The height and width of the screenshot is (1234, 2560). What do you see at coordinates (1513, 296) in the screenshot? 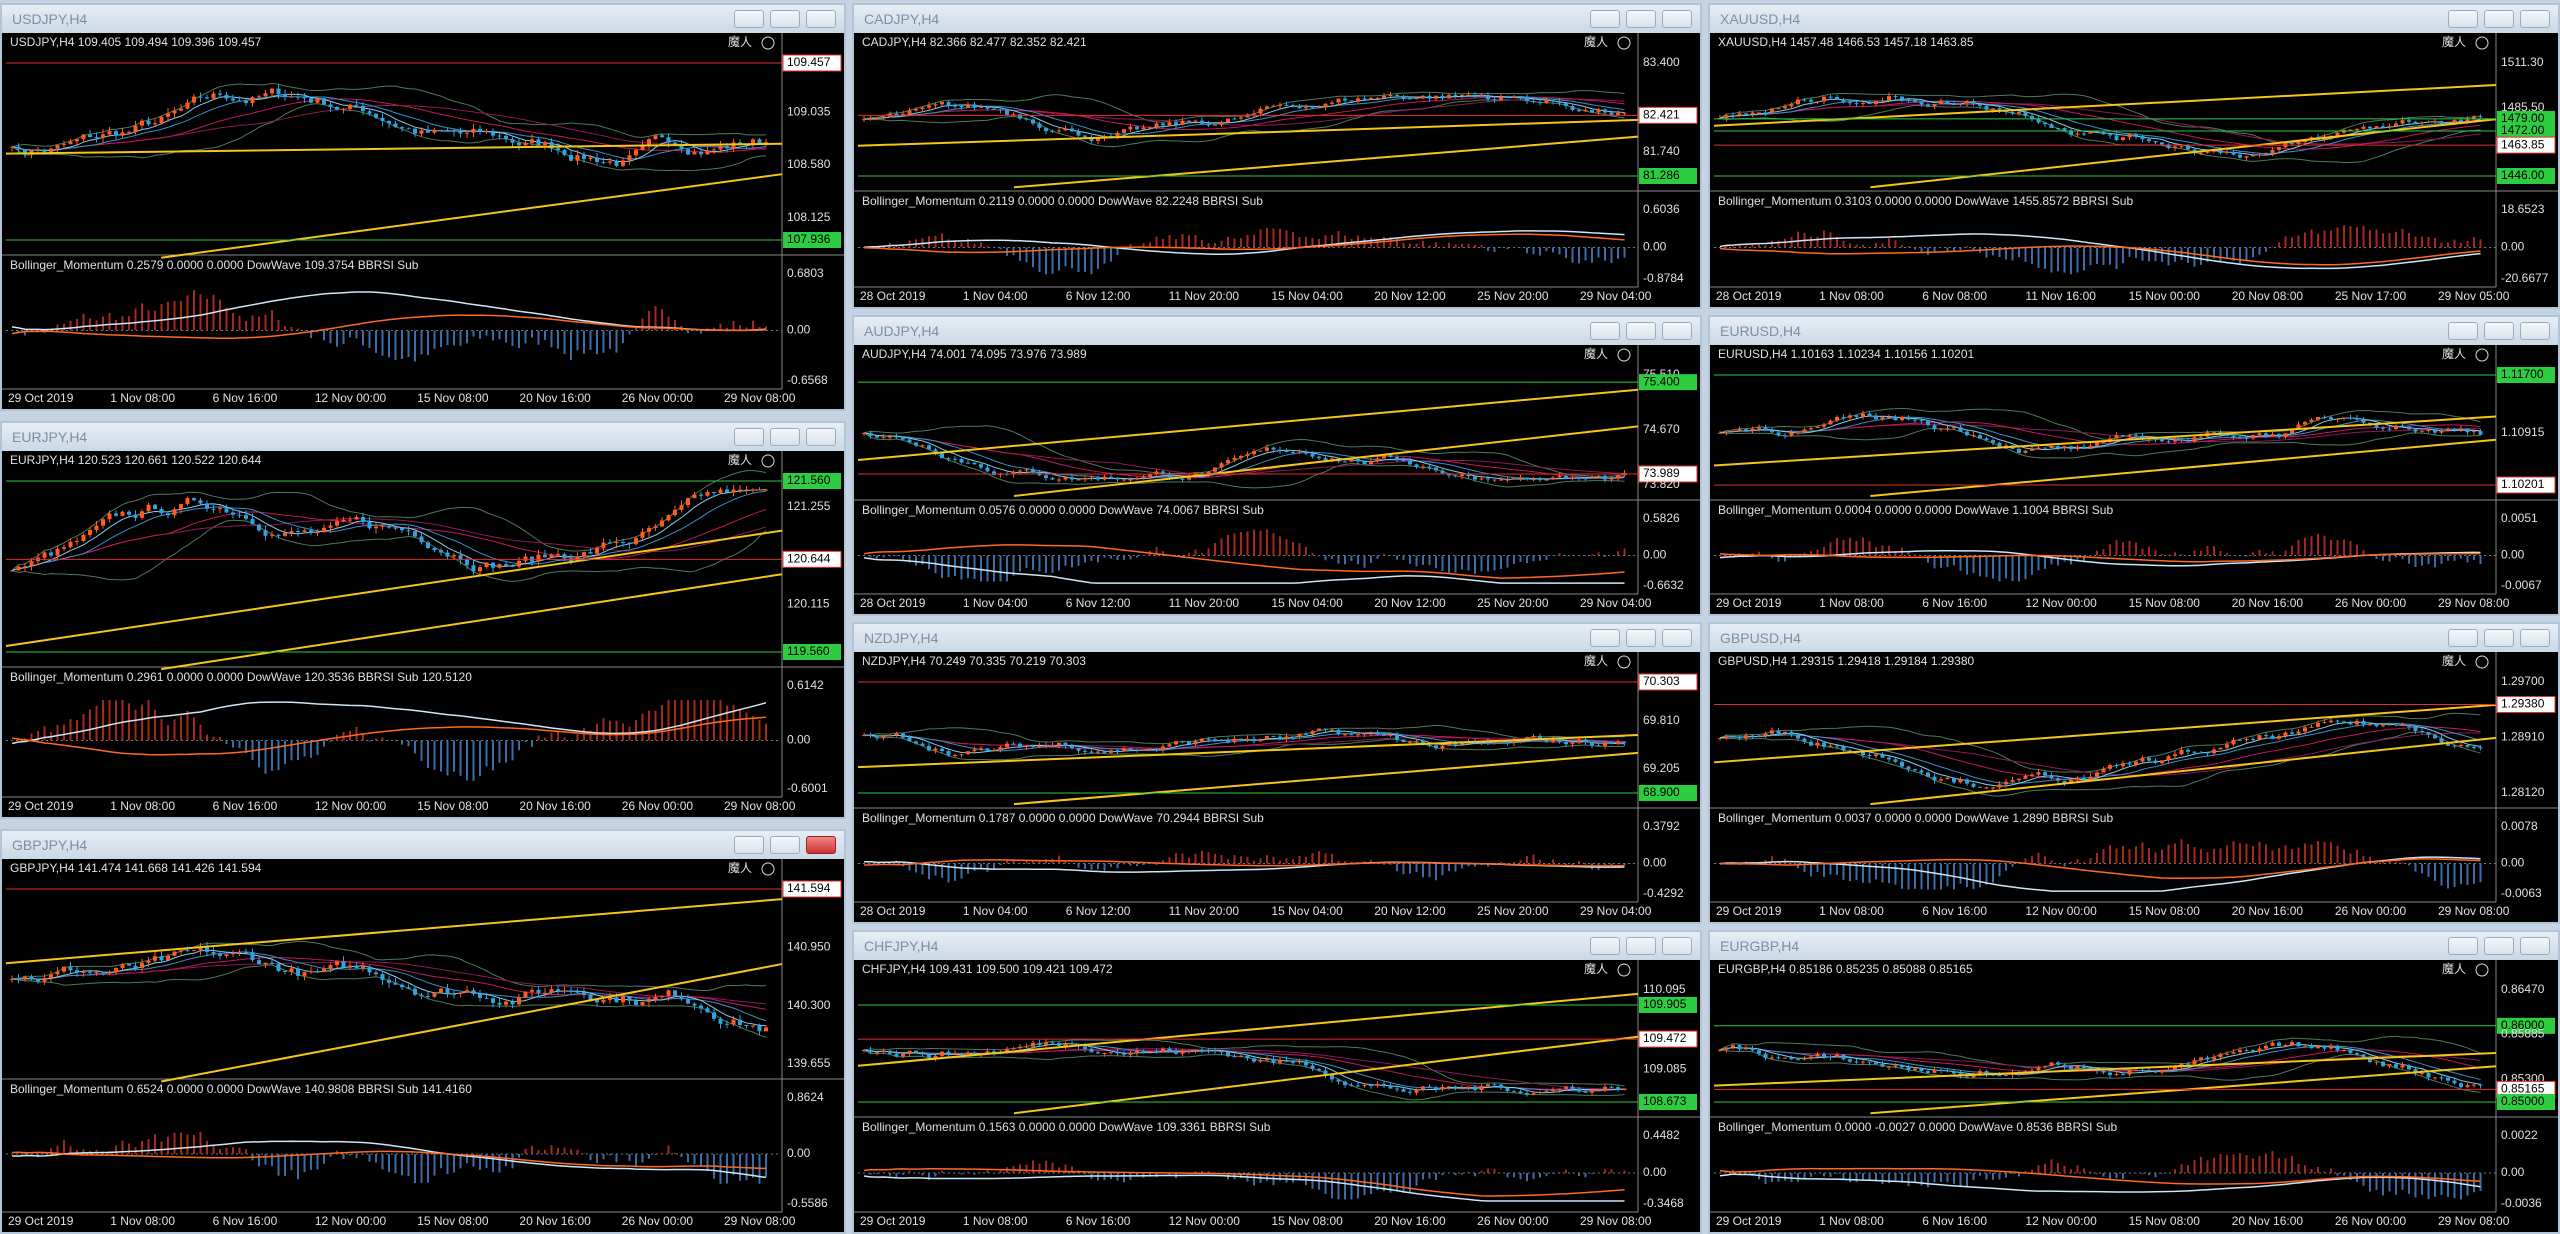
I see `time-label: 25 Nov 20:00` at bounding box center [1513, 296].